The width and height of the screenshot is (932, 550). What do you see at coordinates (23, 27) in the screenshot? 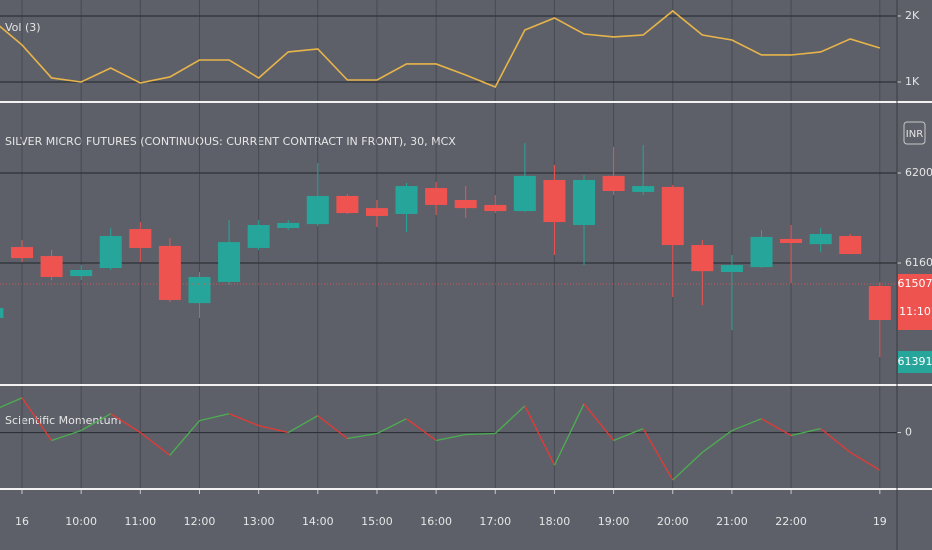
I see `volume-title: Vol (3)` at bounding box center [23, 27].